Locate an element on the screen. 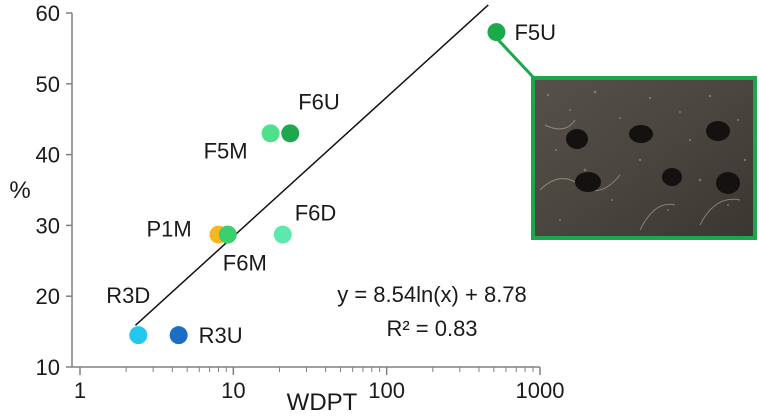 The height and width of the screenshot is (417, 759). point-r3u is located at coordinates (178, 335).